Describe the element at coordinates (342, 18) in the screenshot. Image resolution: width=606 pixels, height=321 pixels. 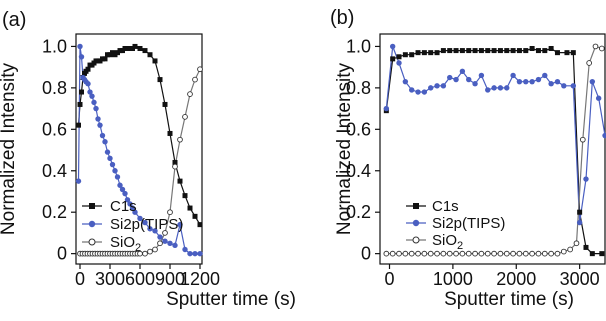
I see `panel-label-b: (b)` at that location.